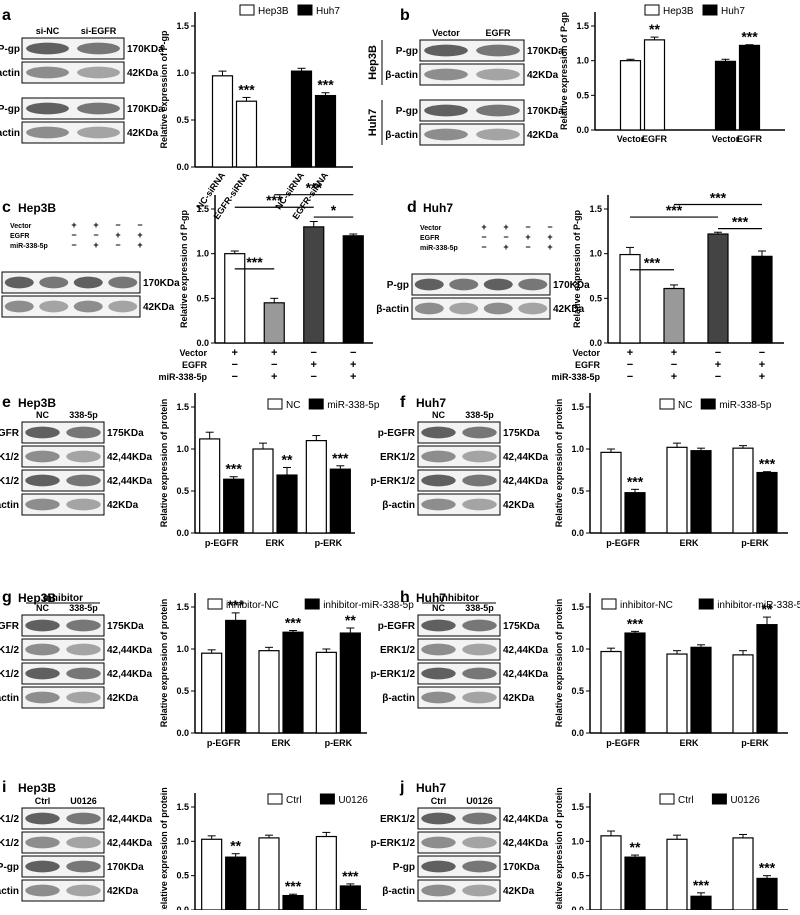 The image size is (800, 915). Describe the element at coordinates (398, 285) in the screenshot. I see `blot-protein-label: P-gp` at that location.